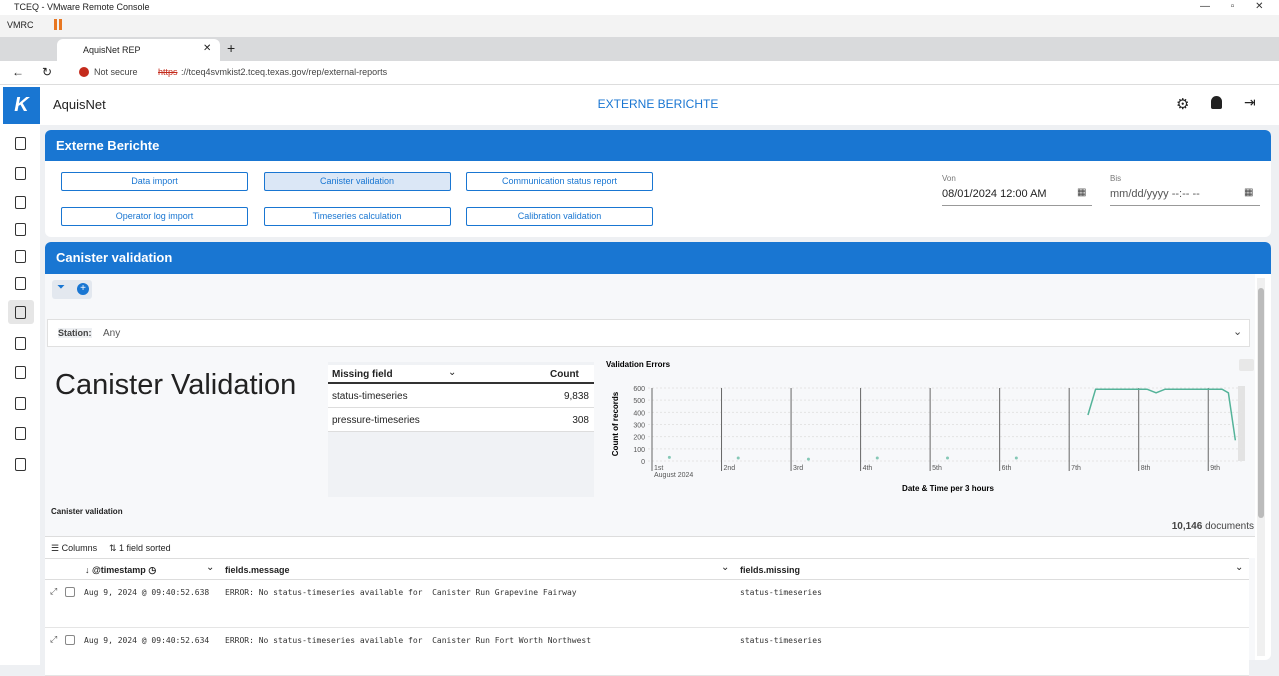  I want to click on cell: 9,838, so click(576, 396).